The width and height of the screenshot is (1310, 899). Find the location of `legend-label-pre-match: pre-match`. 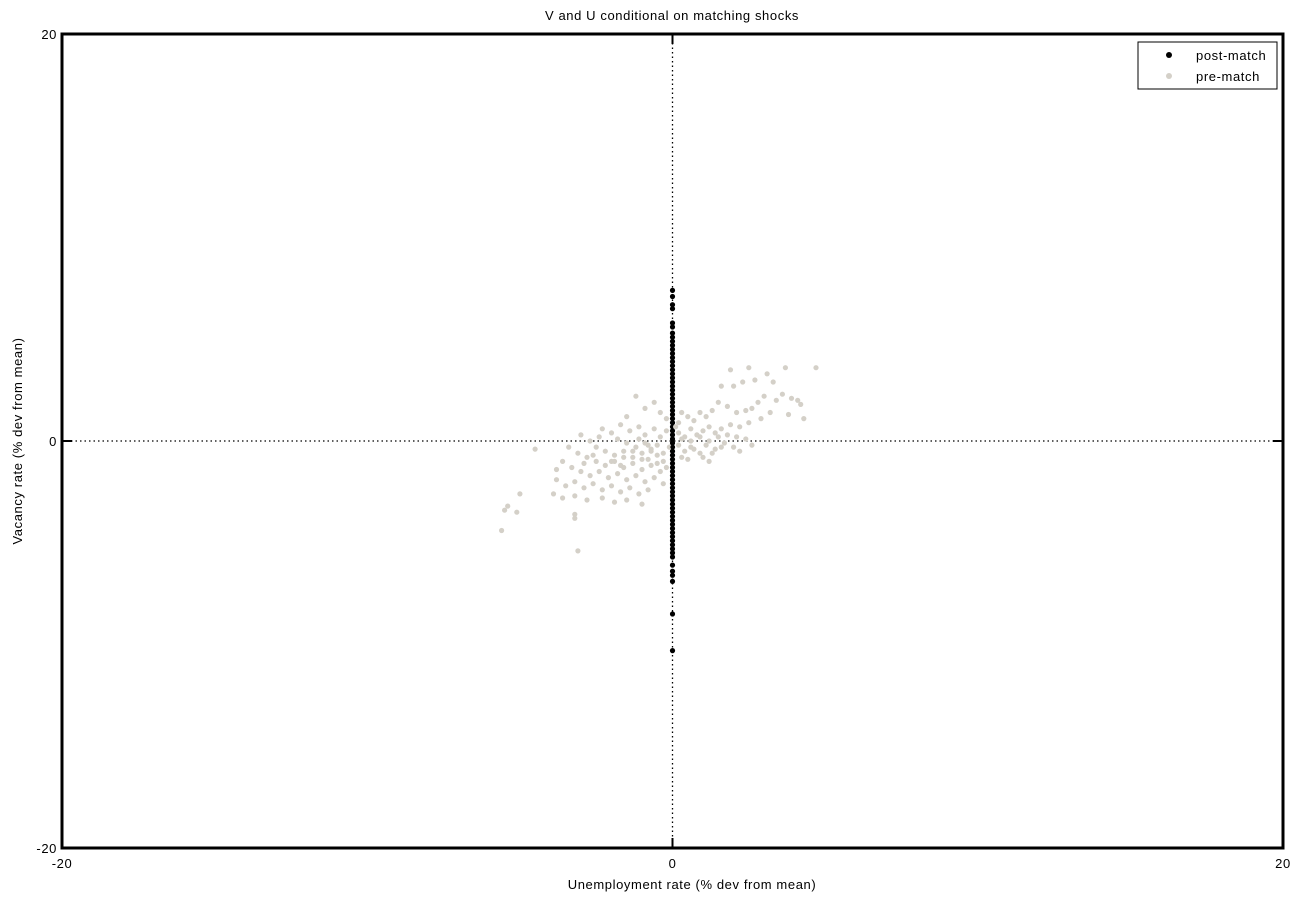

legend-label-pre-match: pre-match is located at coordinates (1228, 76).